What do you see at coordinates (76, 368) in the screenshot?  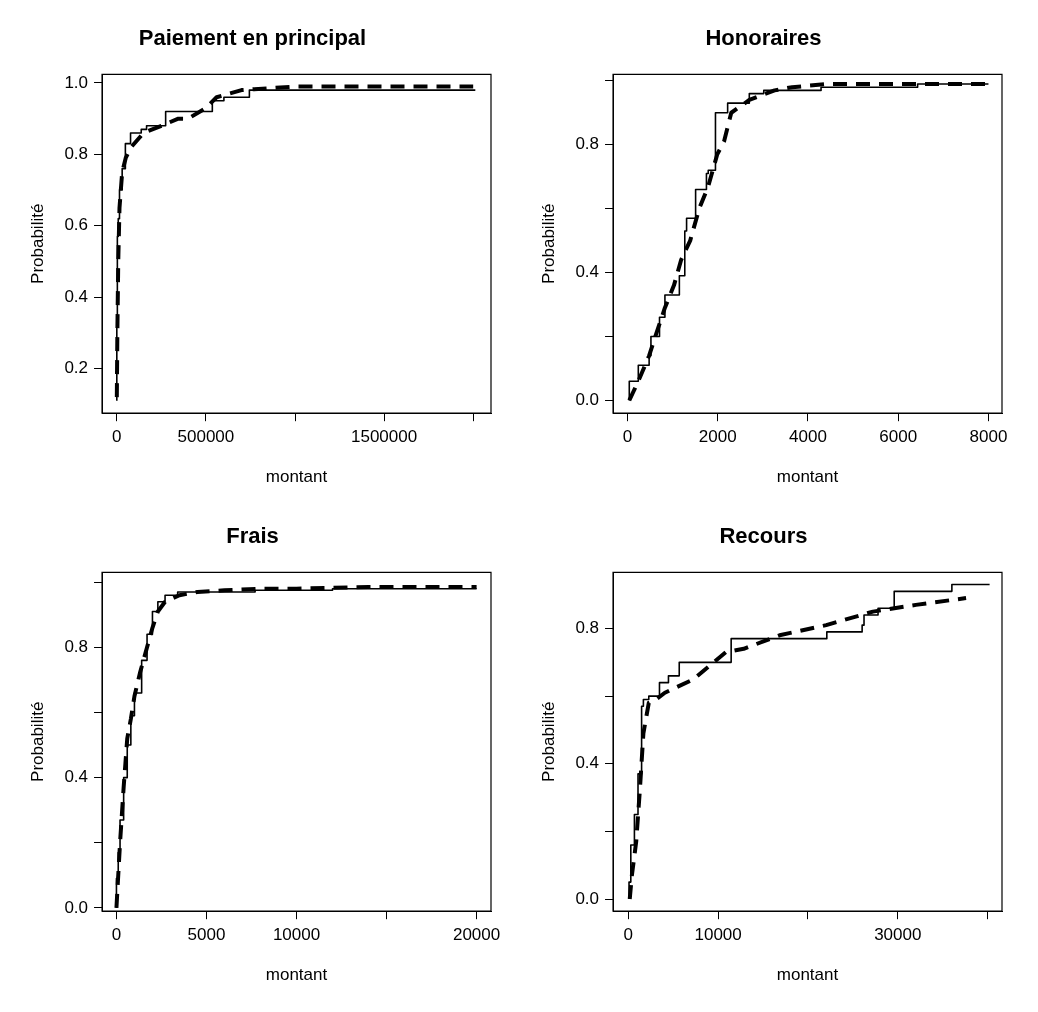 I see `y-tick-label: 0.2` at bounding box center [76, 368].